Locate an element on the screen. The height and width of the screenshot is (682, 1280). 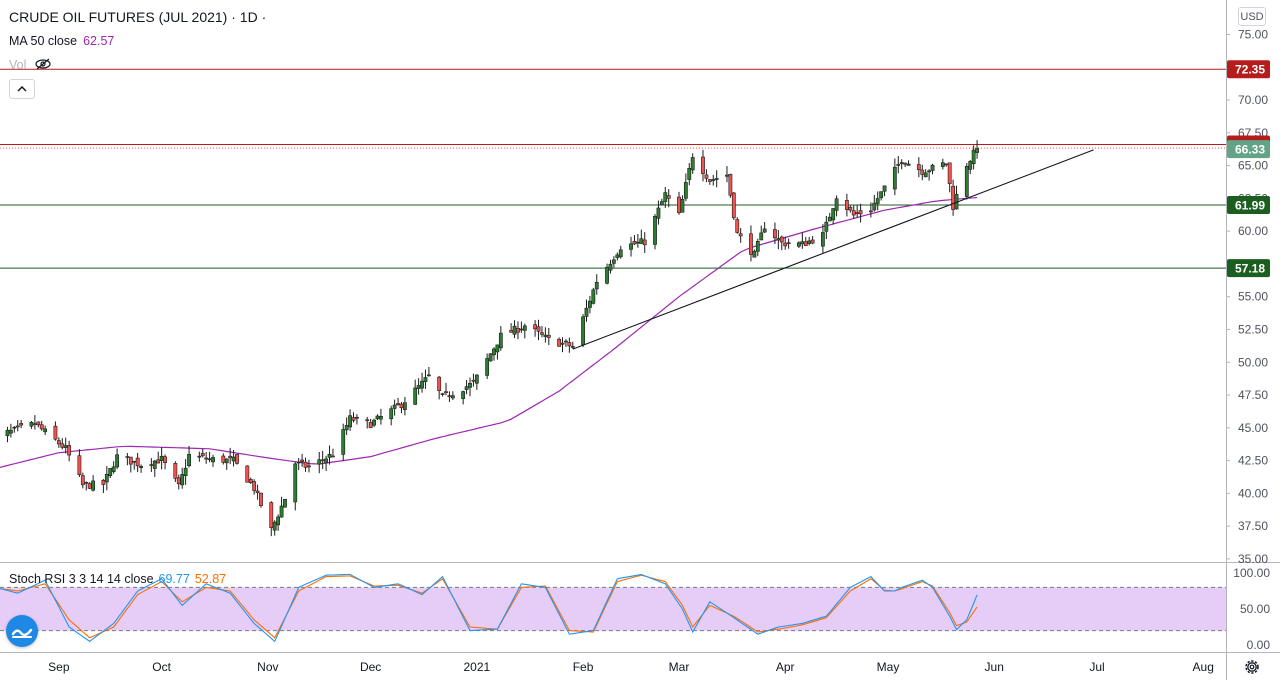
stoch-k-line is located at coordinates (489, 608).